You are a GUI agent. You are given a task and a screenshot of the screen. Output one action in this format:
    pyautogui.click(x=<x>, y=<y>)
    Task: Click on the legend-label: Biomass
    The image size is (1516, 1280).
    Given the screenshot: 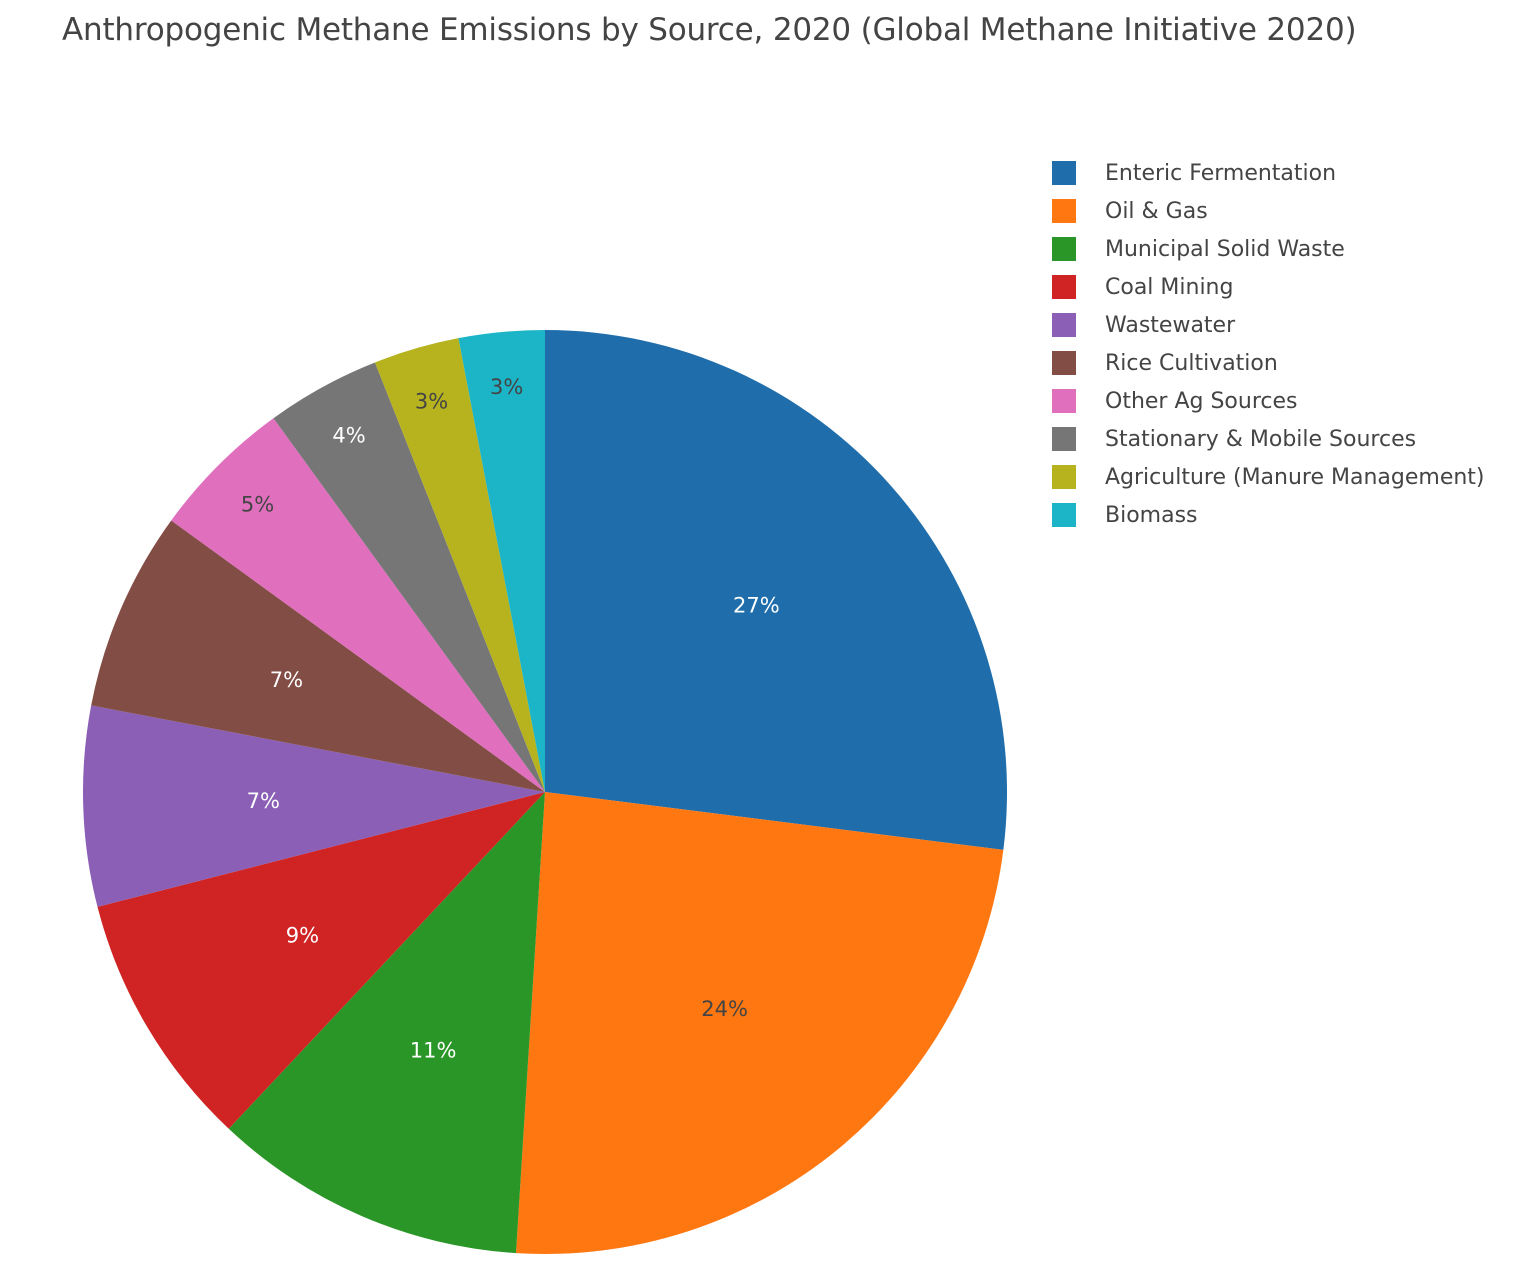 What is the action you would take?
    pyautogui.click(x=1151, y=515)
    